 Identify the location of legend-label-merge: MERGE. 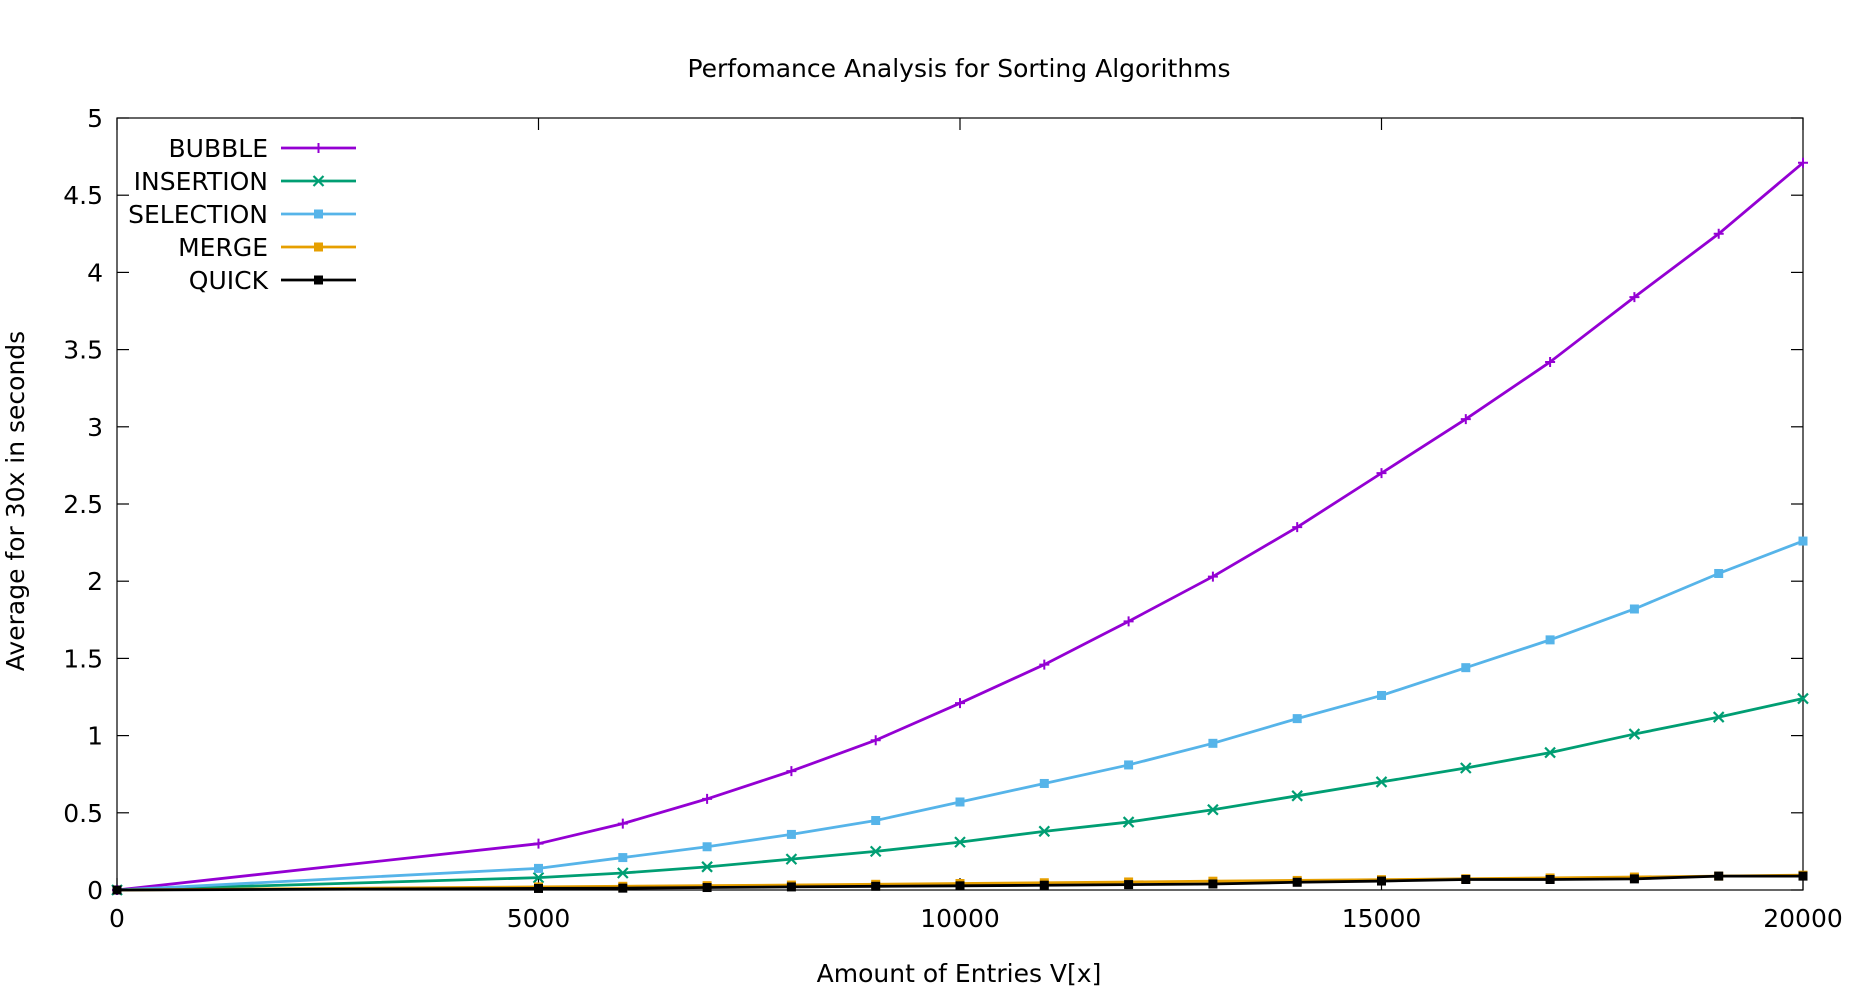
(223, 247).